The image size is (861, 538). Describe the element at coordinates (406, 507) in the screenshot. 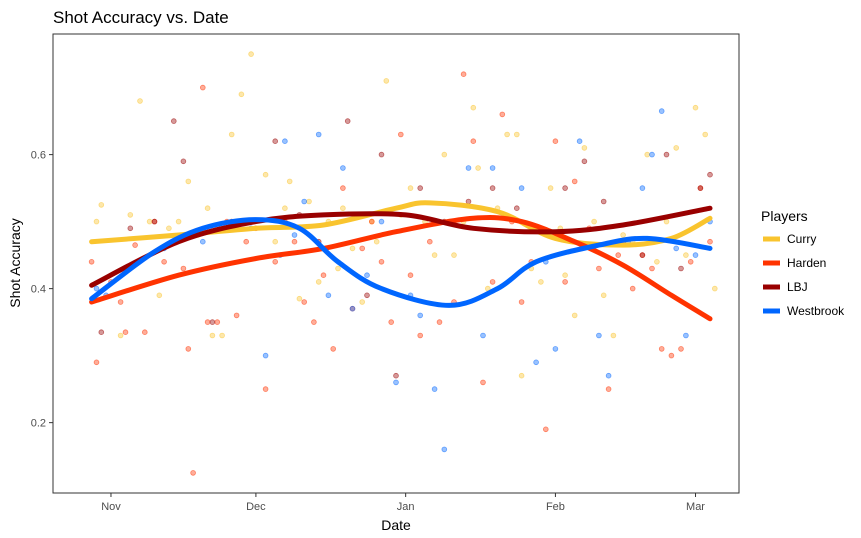

I see `x-tick-label-jan: Jan` at that location.